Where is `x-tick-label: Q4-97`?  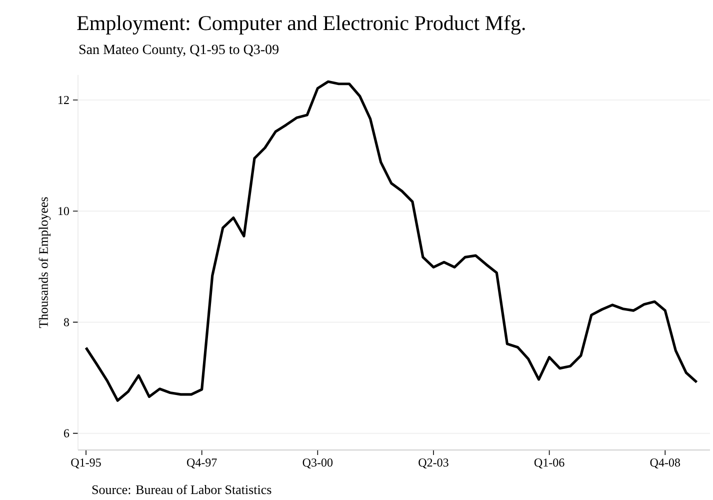
x-tick-label: Q4-97 is located at coordinates (201, 463).